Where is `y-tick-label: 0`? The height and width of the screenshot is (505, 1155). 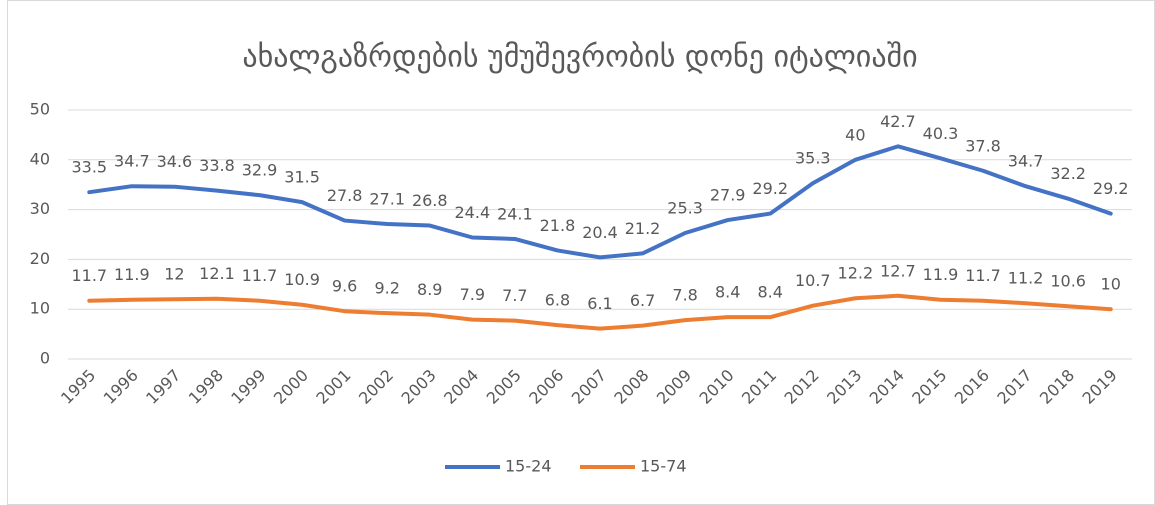 y-tick-label: 0 is located at coordinates (45, 358).